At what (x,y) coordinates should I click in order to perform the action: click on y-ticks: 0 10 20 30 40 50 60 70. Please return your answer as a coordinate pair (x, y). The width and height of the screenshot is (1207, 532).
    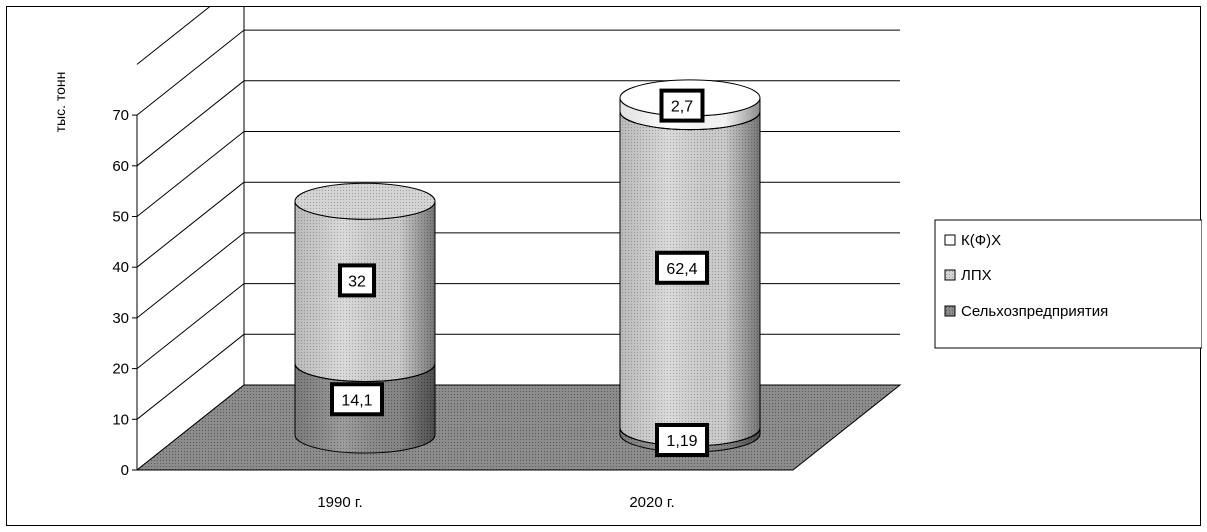
    Looking at the image, I should click on (124, 293).